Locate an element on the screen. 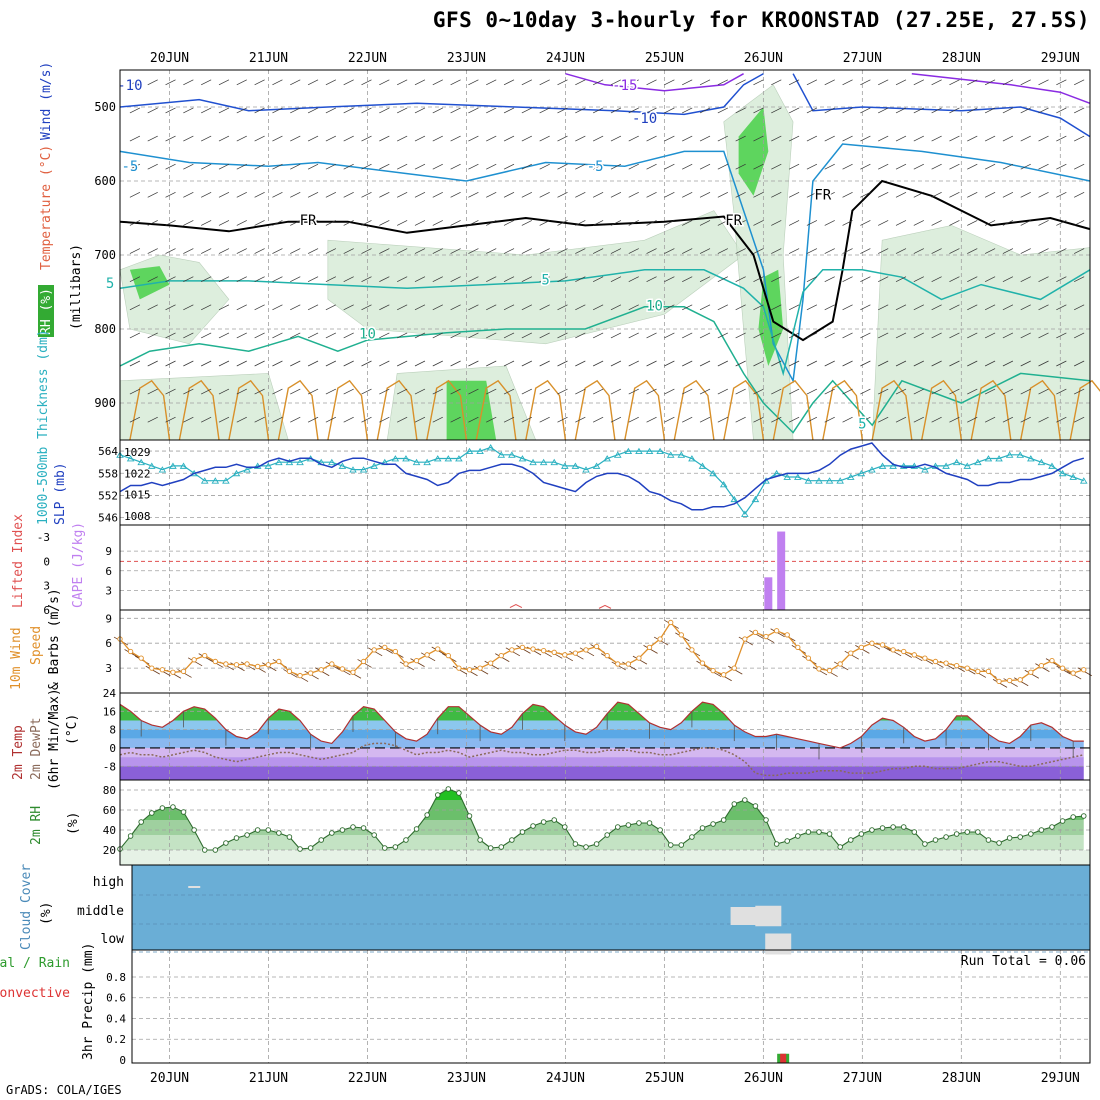 The image size is (1100, 1100). run-total-label: Run Total = 0.06 is located at coordinates (1023, 961).